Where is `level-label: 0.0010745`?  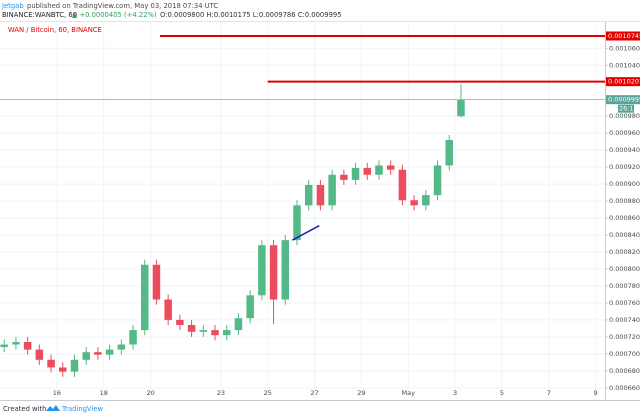 level-label: 0.0010745 is located at coordinates (624, 36).